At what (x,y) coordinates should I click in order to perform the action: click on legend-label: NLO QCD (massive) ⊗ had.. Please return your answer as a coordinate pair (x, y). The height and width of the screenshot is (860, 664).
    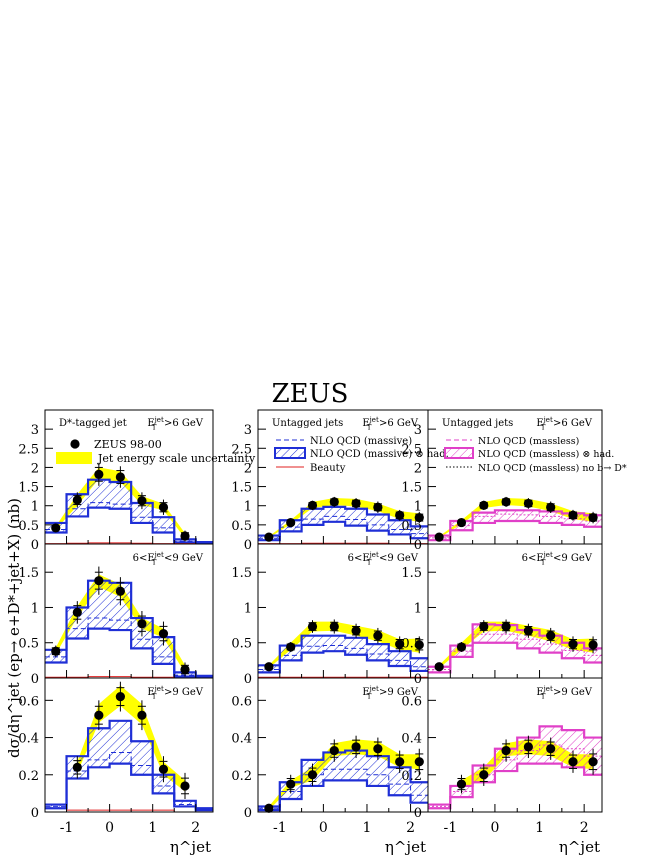
    Looking at the image, I should click on (379, 454).